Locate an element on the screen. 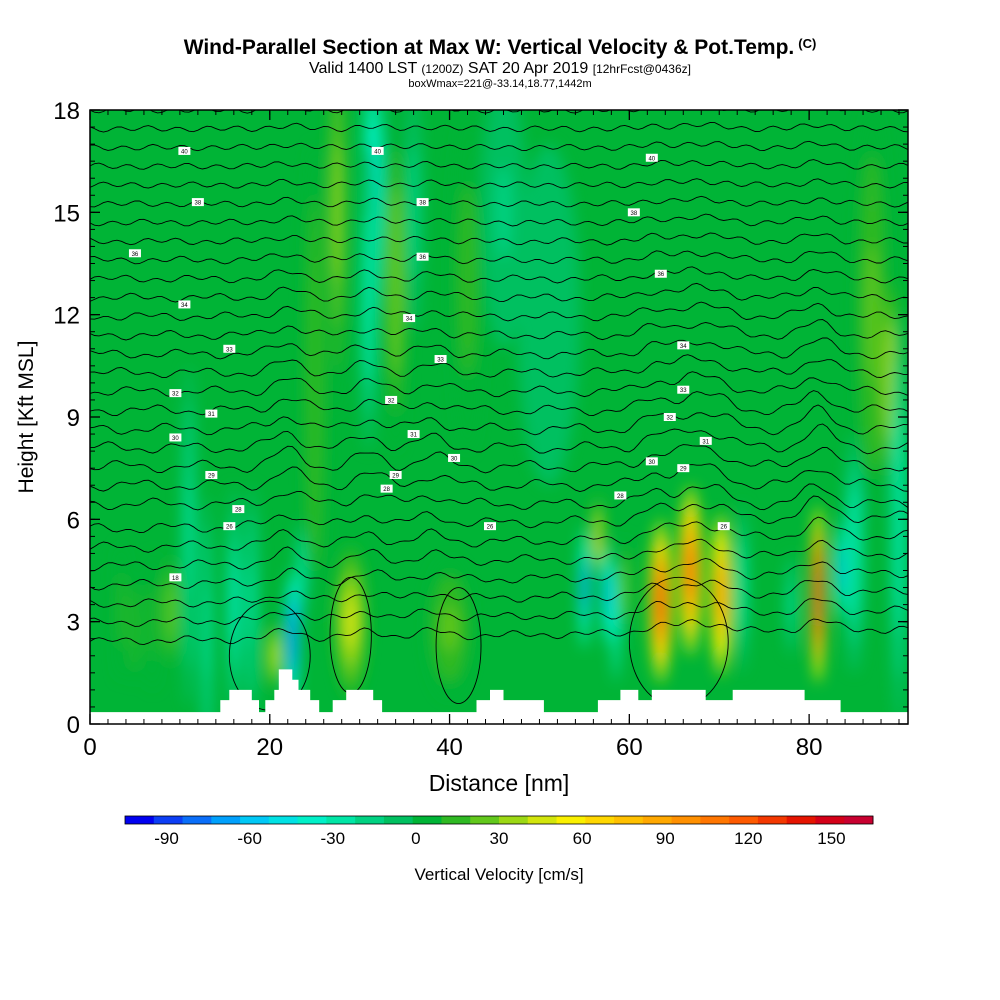 This screenshot has width=1000, height=1000. y-tick-label: 18 is located at coordinates (66, 111).